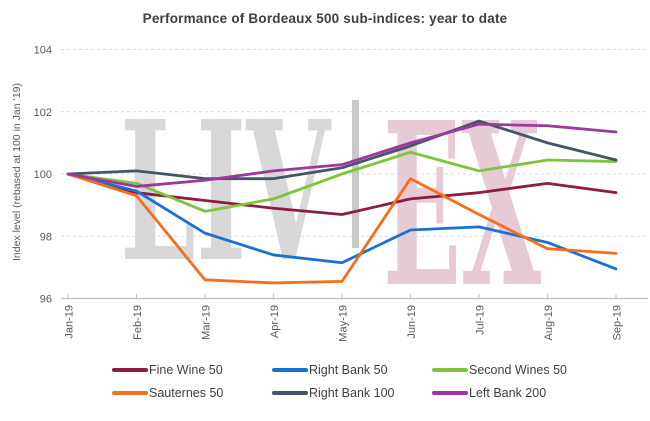  What do you see at coordinates (46, 237) in the screenshot?
I see `y-tick-label-98: 98` at bounding box center [46, 237].